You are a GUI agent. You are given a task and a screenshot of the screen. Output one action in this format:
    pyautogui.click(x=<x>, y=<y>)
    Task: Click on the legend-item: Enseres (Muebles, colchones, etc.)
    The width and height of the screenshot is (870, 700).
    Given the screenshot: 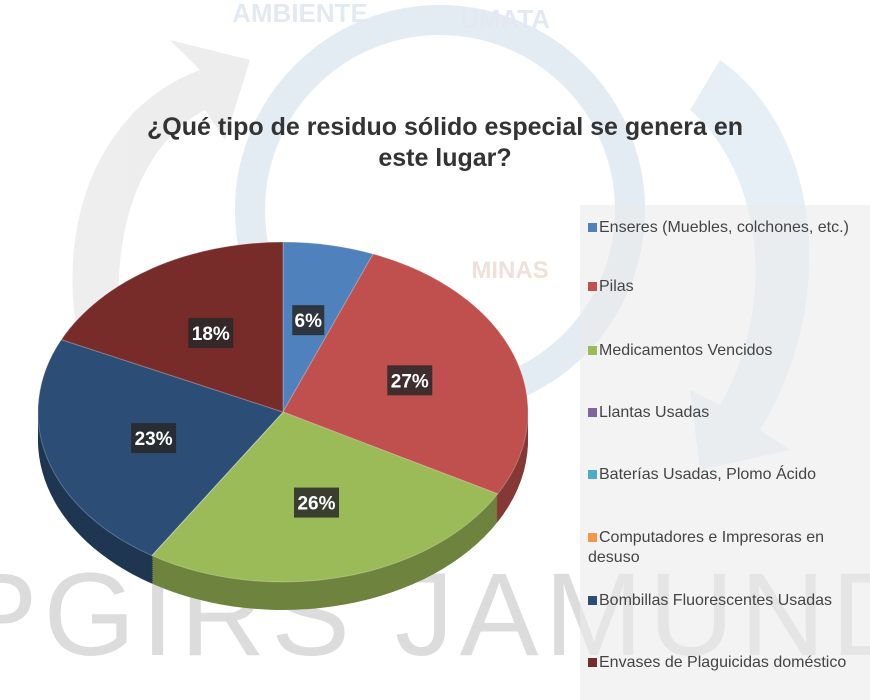 What is the action you would take?
    pyautogui.click(x=728, y=228)
    